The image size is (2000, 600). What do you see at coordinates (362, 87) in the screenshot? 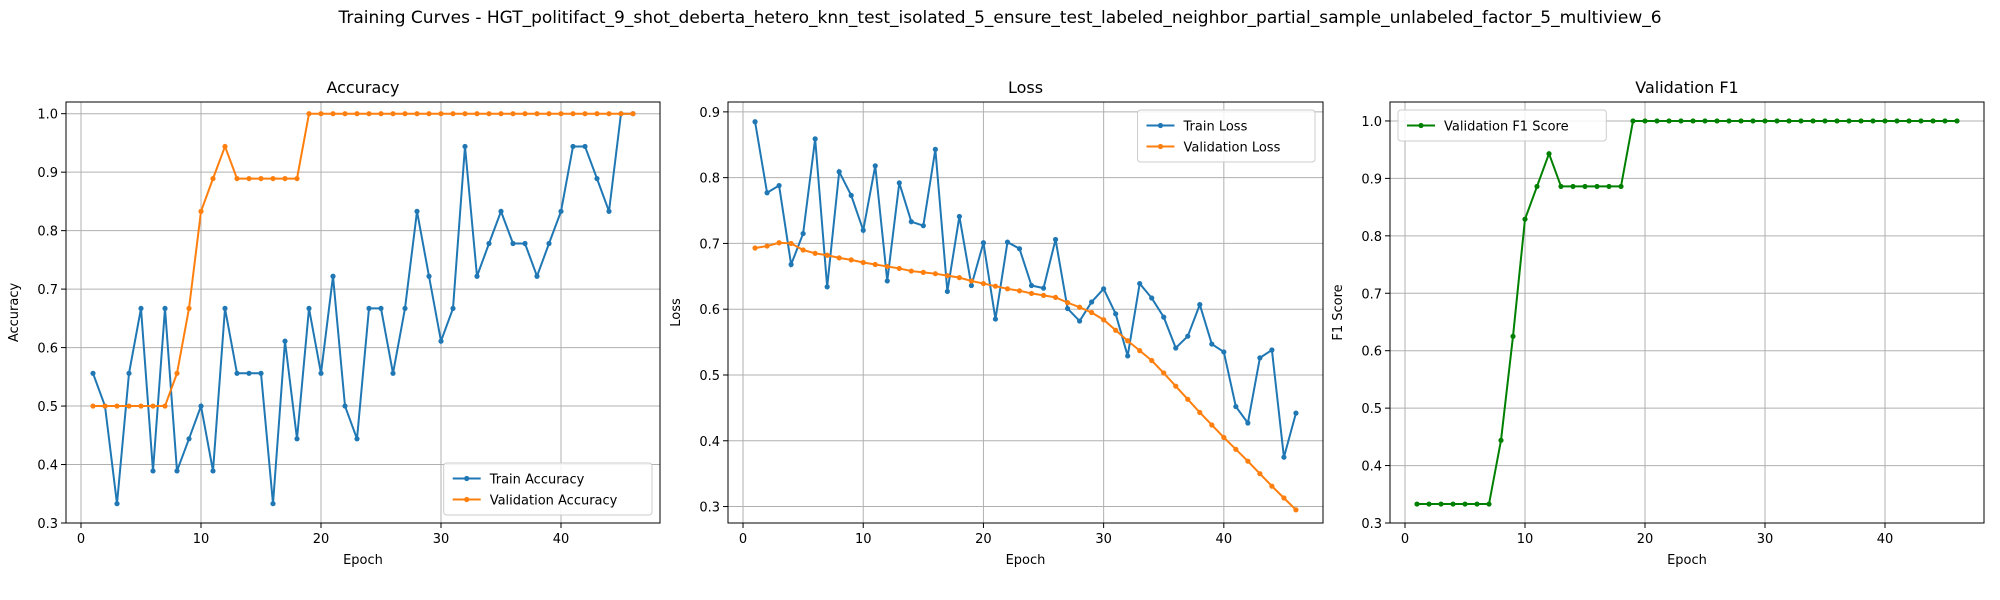
I see `chart-title: Accuracy` at bounding box center [362, 87].